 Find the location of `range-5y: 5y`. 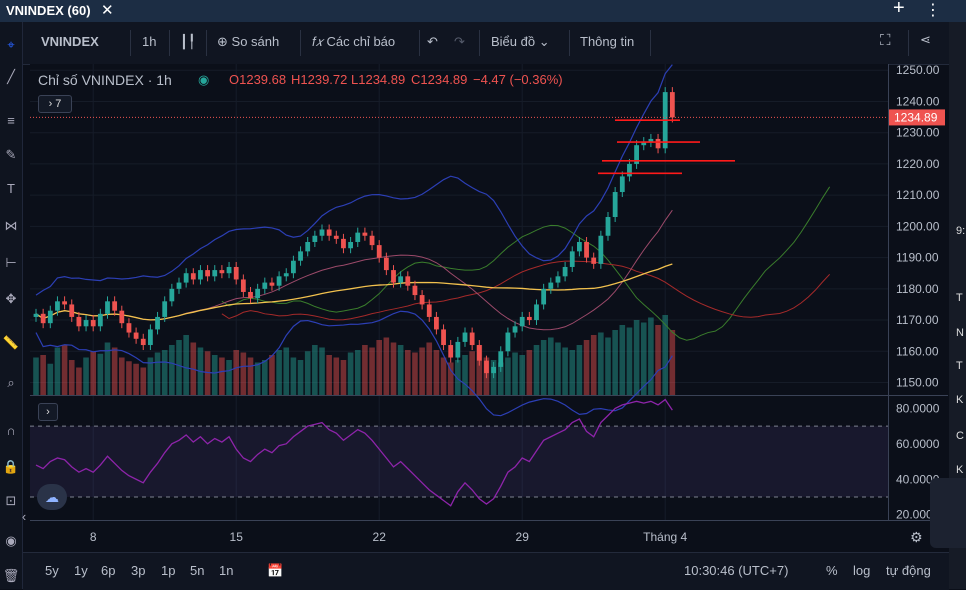

range-5y: 5y is located at coordinates (52, 570).